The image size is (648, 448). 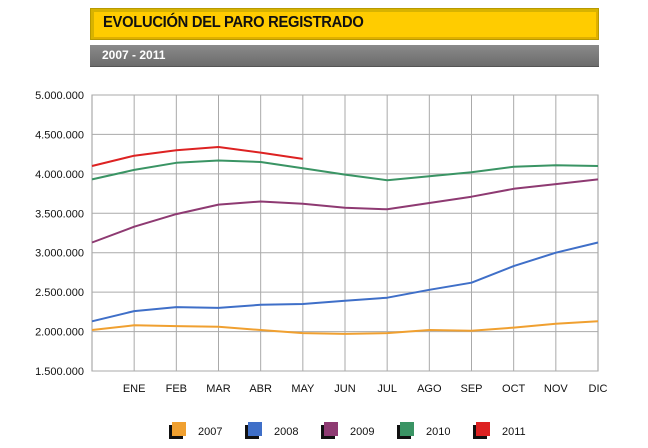 I want to click on x-tick-label: OCT, so click(x=514, y=389).